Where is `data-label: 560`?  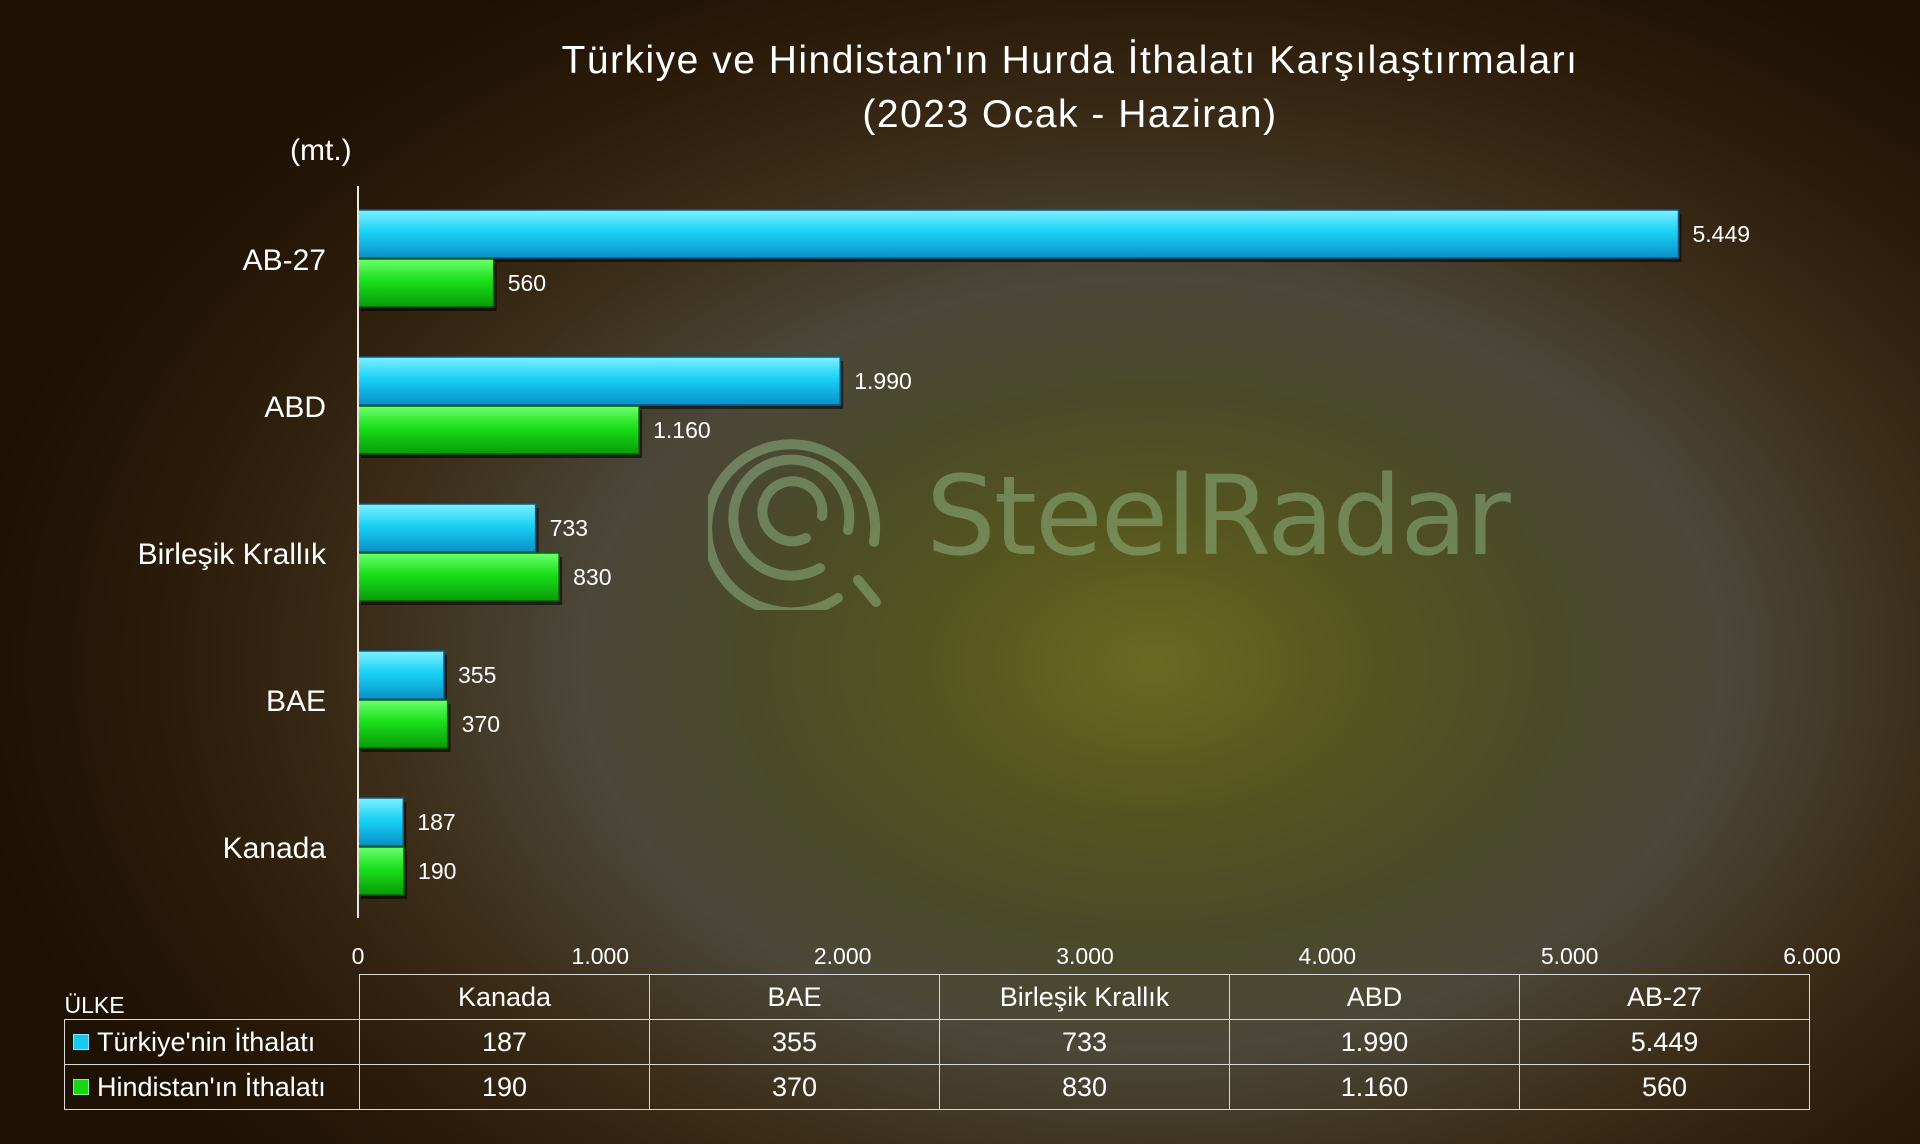 data-label: 560 is located at coordinates (527, 283).